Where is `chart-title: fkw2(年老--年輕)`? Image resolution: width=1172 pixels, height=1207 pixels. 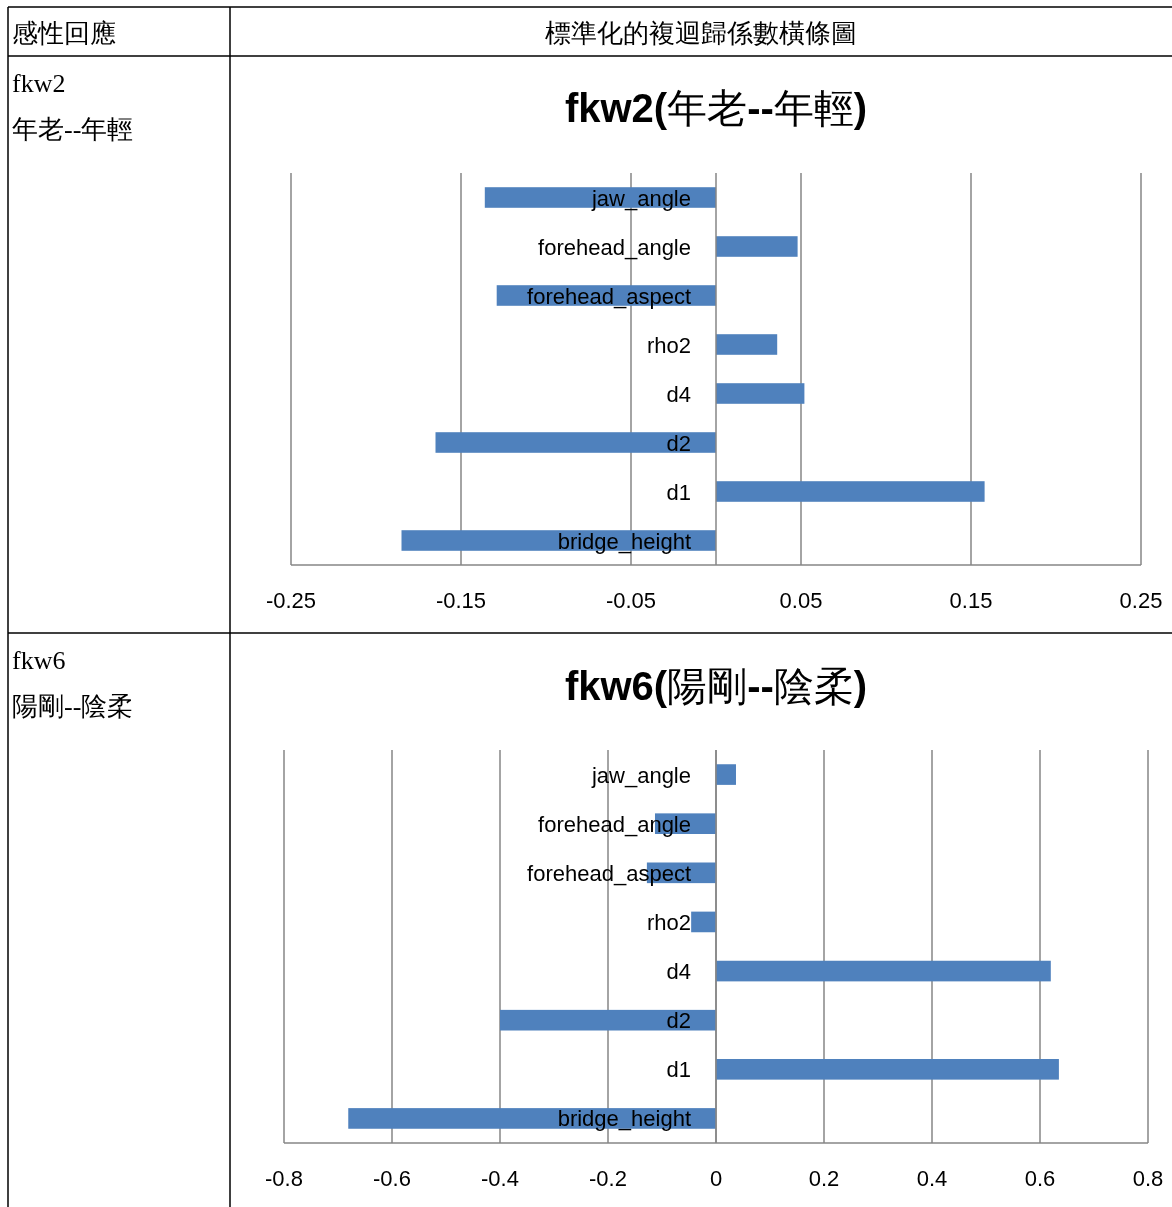
chart-title: fkw2(年老--年輕) is located at coordinates (716, 108).